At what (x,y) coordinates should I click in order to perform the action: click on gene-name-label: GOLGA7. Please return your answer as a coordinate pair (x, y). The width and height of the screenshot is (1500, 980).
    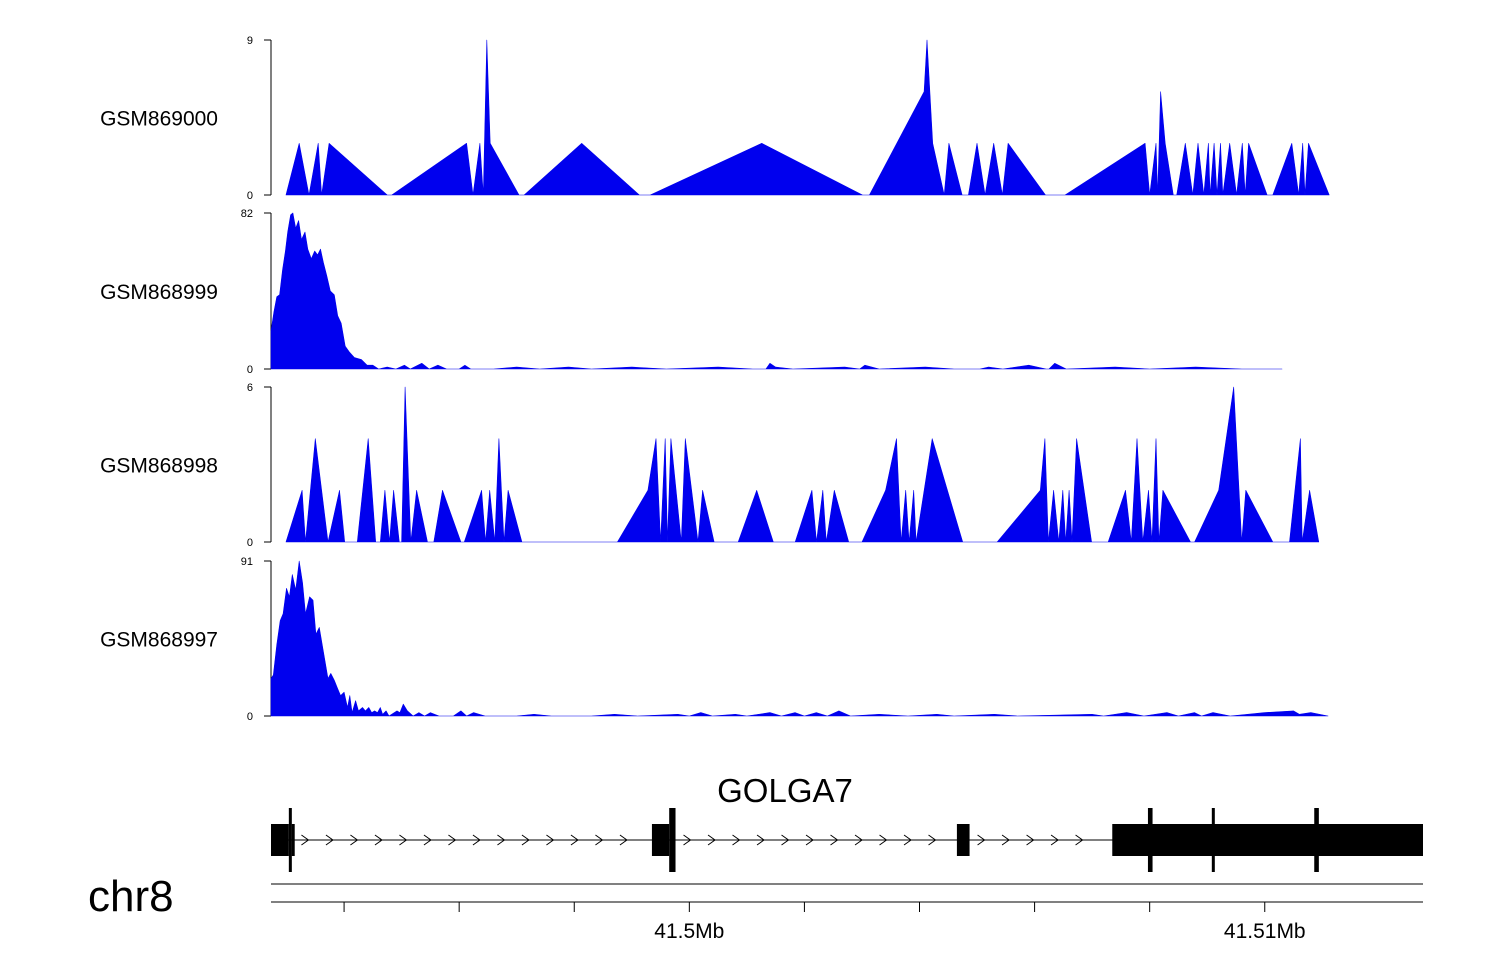
    Looking at the image, I should click on (785, 790).